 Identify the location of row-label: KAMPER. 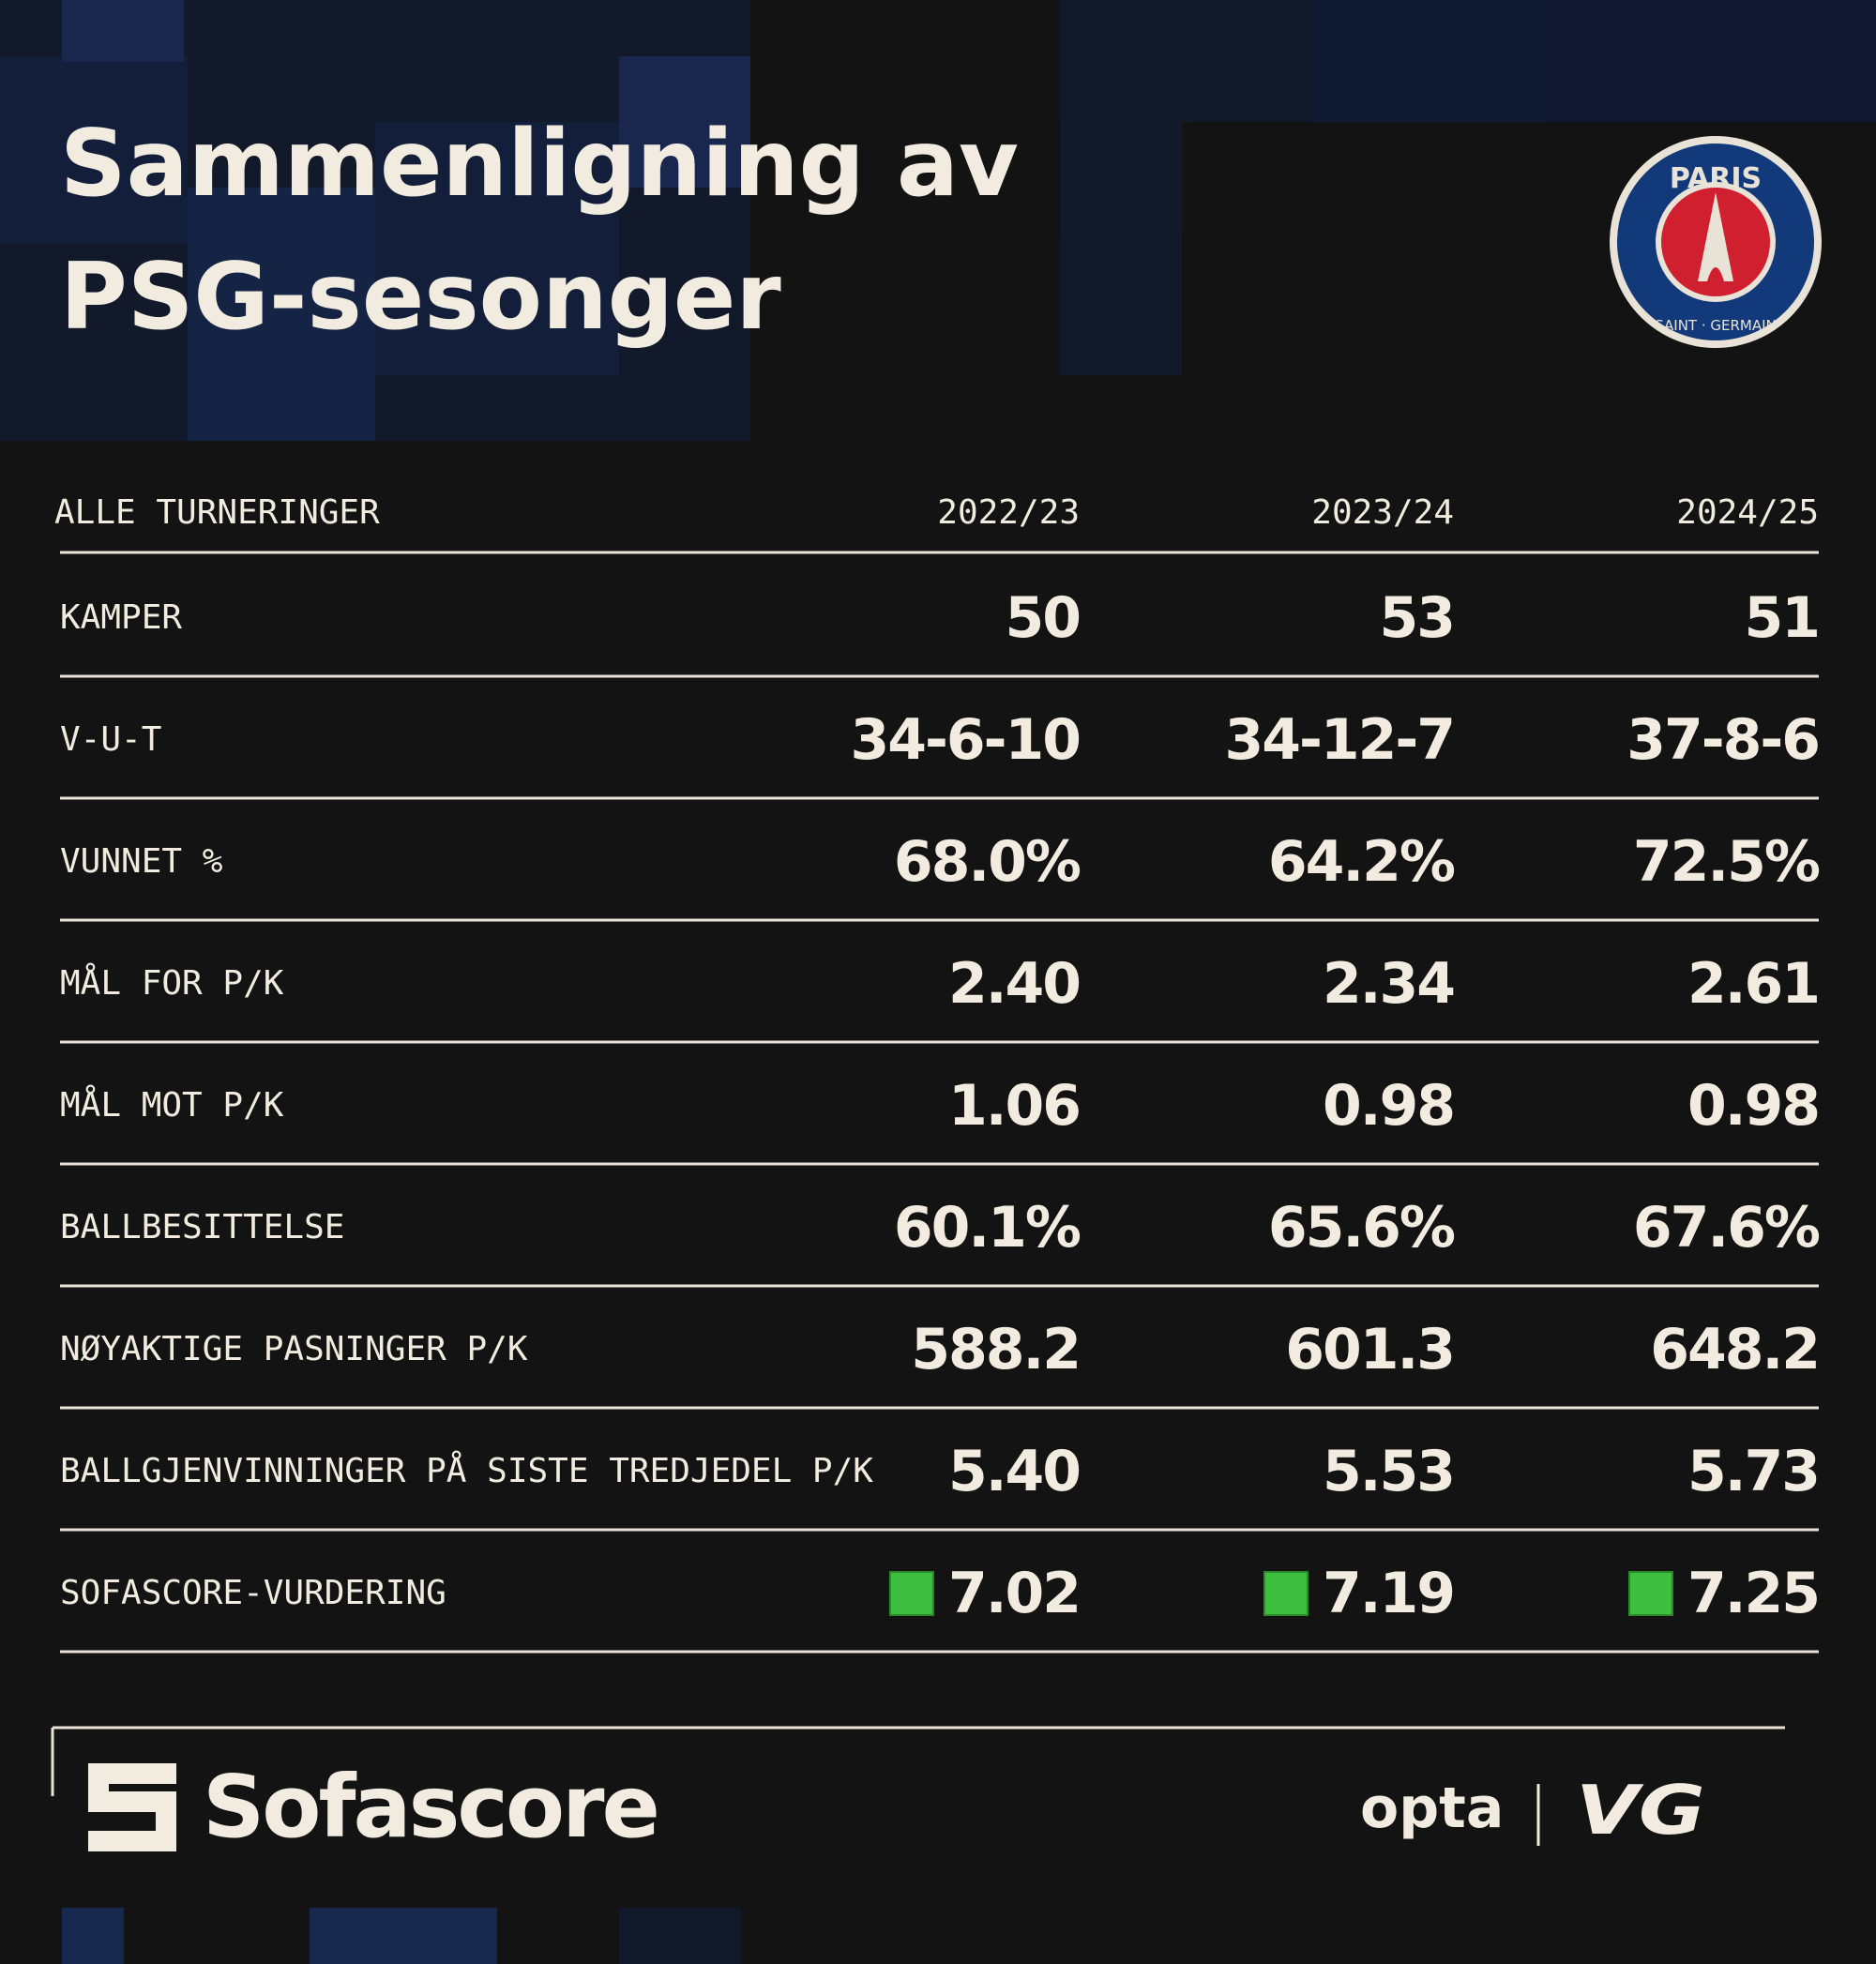
(121, 618).